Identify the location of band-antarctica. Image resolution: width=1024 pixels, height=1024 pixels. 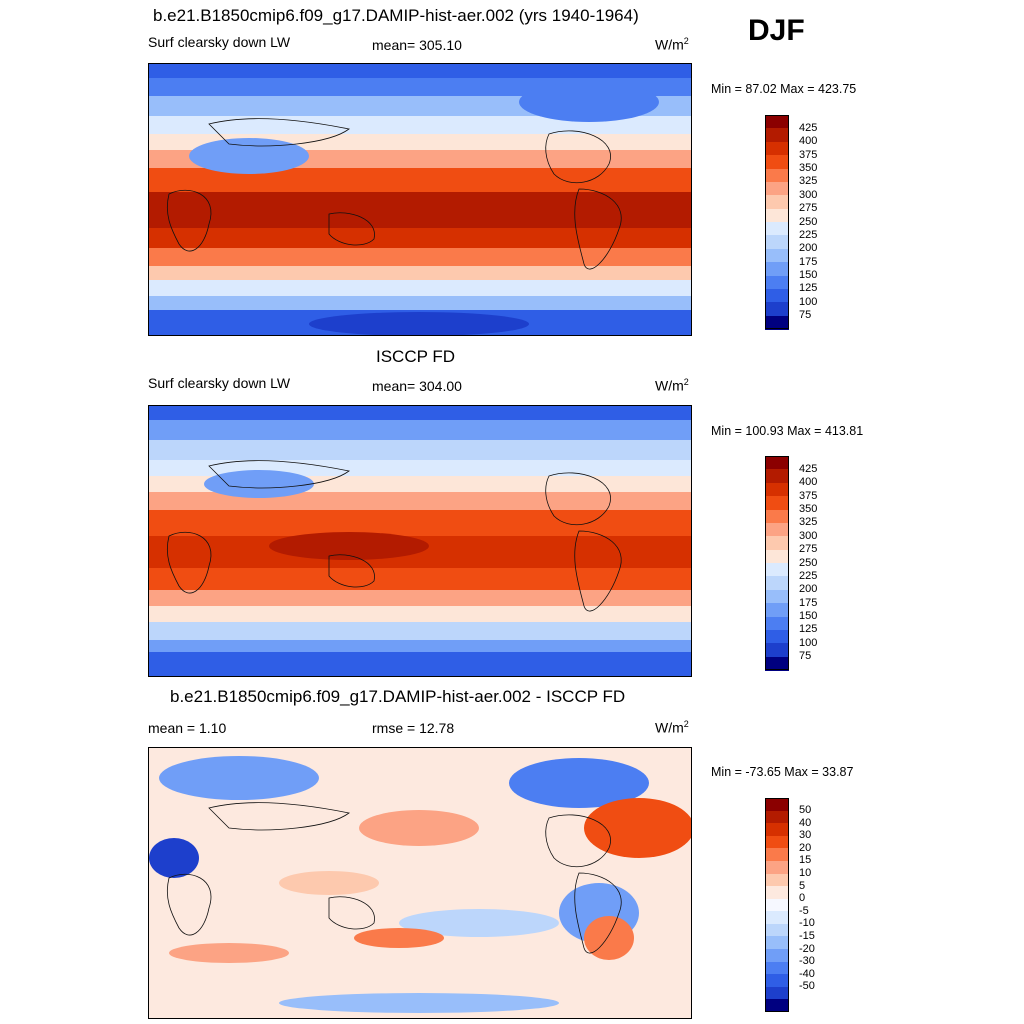
(420, 664).